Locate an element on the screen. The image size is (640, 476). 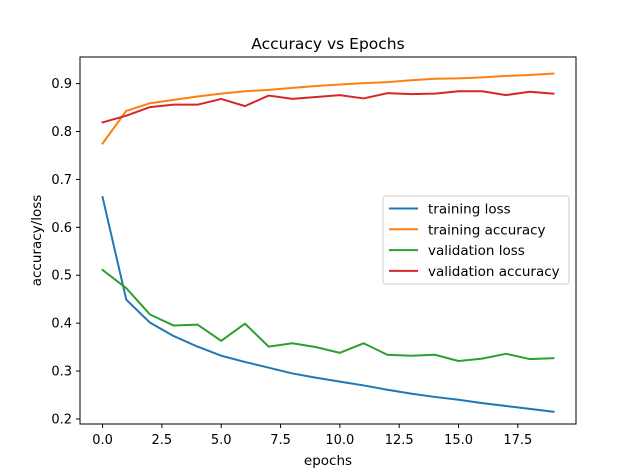
y-tick-label: 0.6 is located at coordinates (61, 228).